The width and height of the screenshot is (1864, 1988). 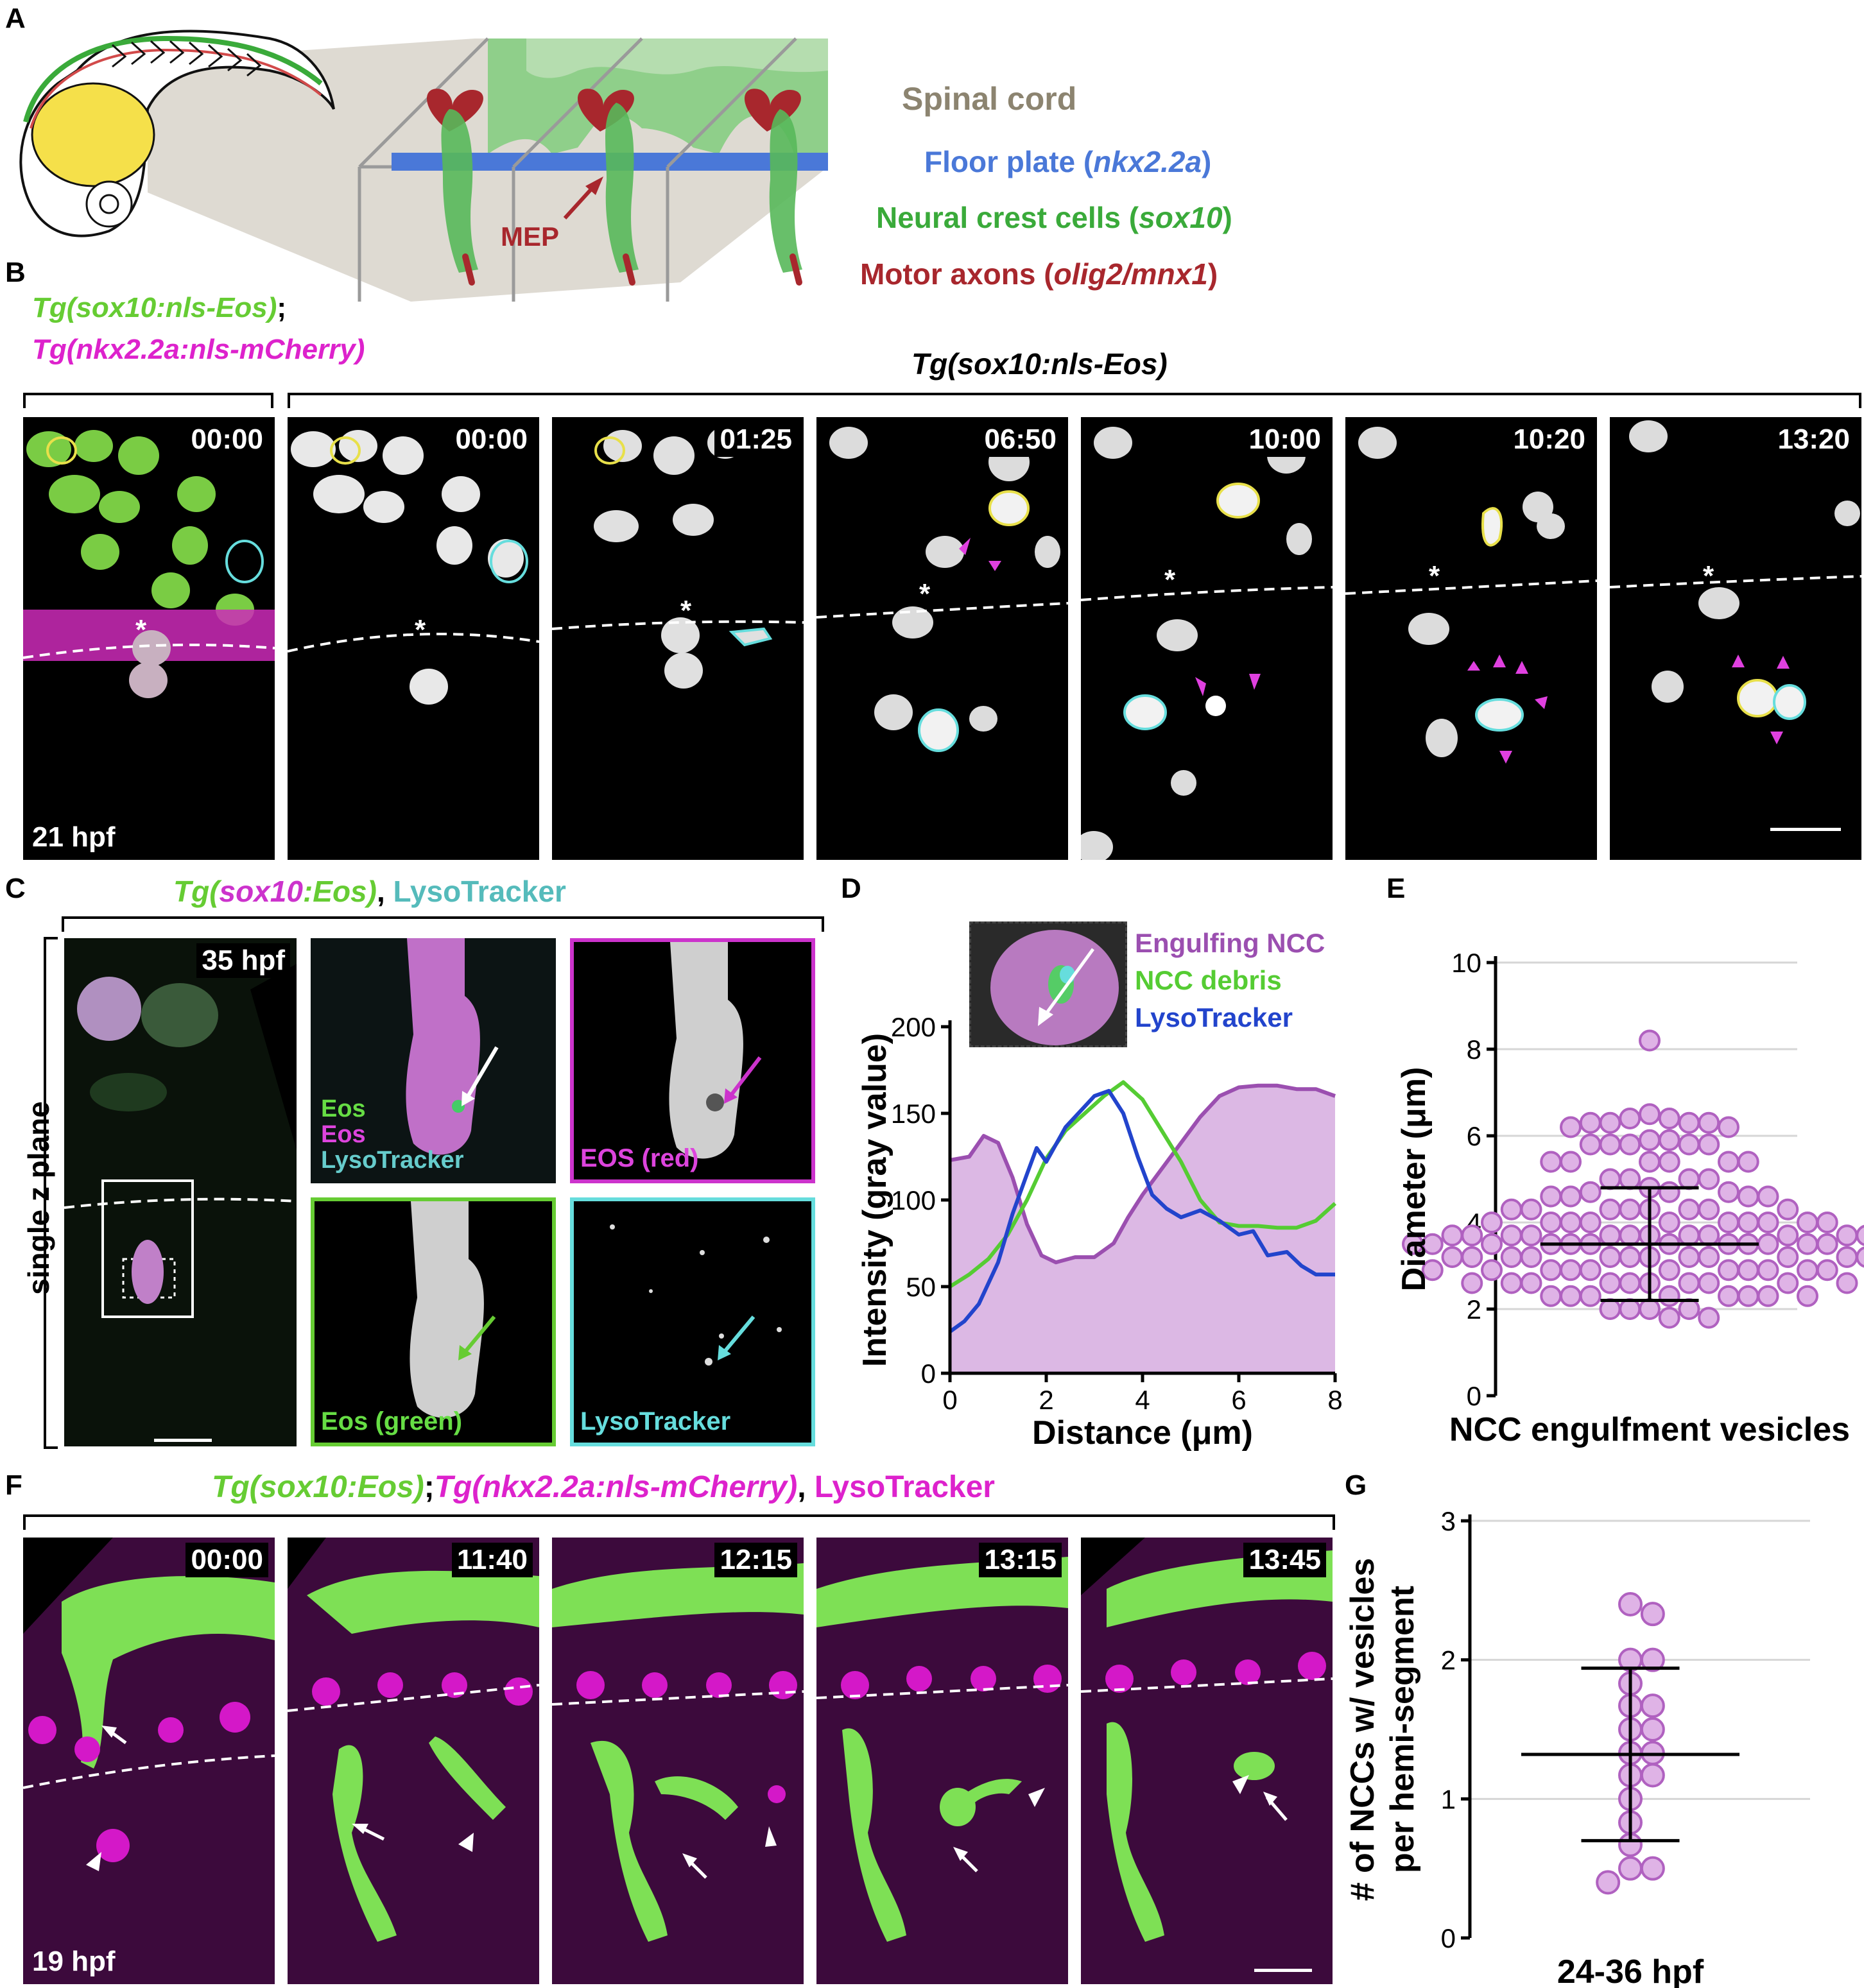 What do you see at coordinates (1046, 1400) in the screenshot?
I see `x-tick-label: 2` at bounding box center [1046, 1400].